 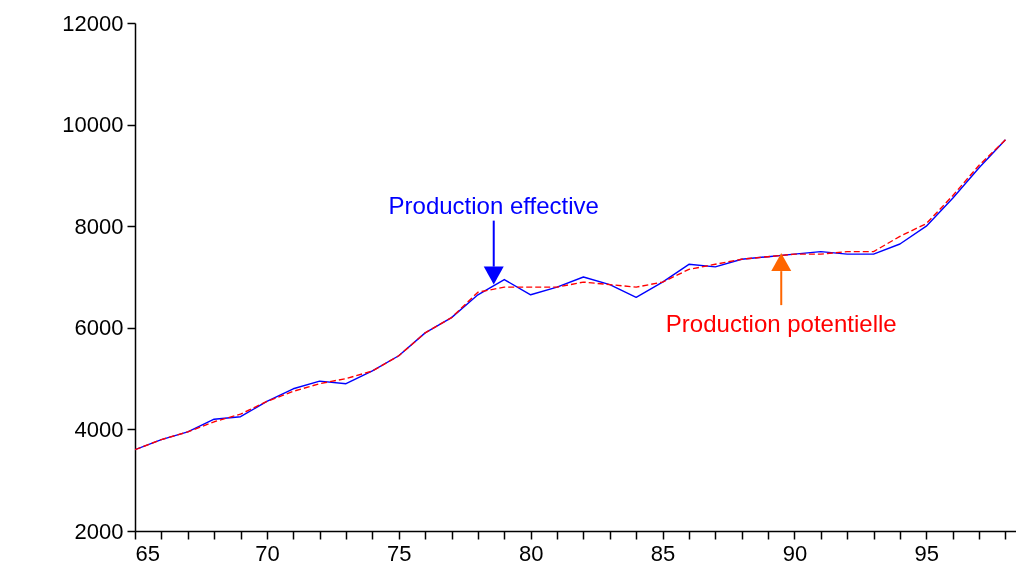 What do you see at coordinates (531, 553) in the screenshot?
I see `x-tick-label: 80` at bounding box center [531, 553].